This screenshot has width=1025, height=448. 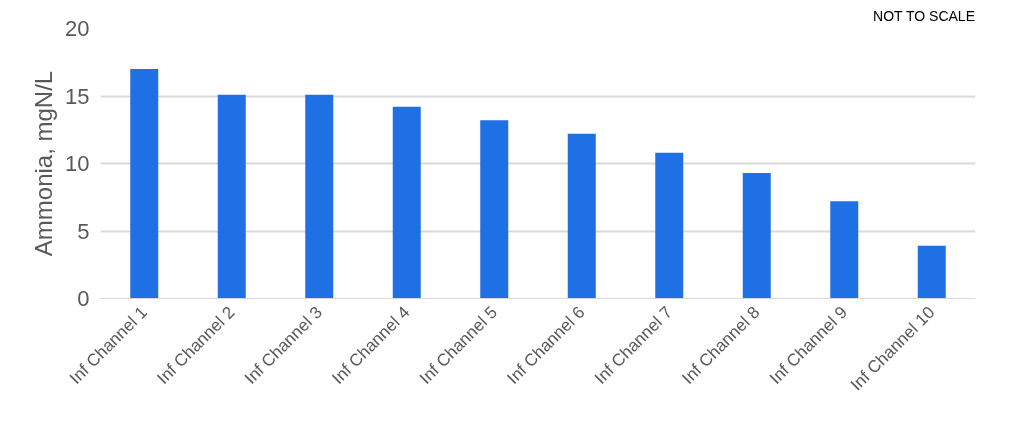 I want to click on y-tick-label: 5, so click(x=83, y=231).